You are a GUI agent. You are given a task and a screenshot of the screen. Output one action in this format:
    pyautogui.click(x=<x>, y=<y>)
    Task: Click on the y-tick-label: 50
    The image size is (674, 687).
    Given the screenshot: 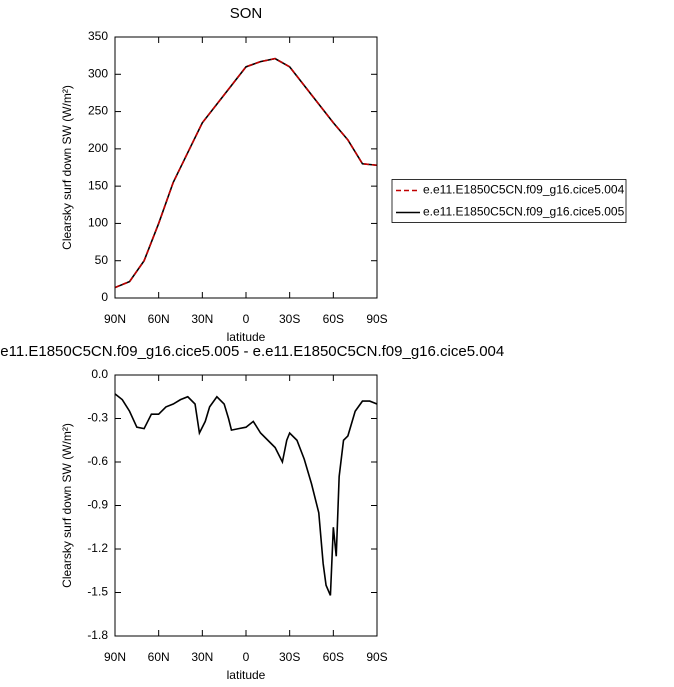 What is the action you would take?
    pyautogui.click(x=102, y=260)
    